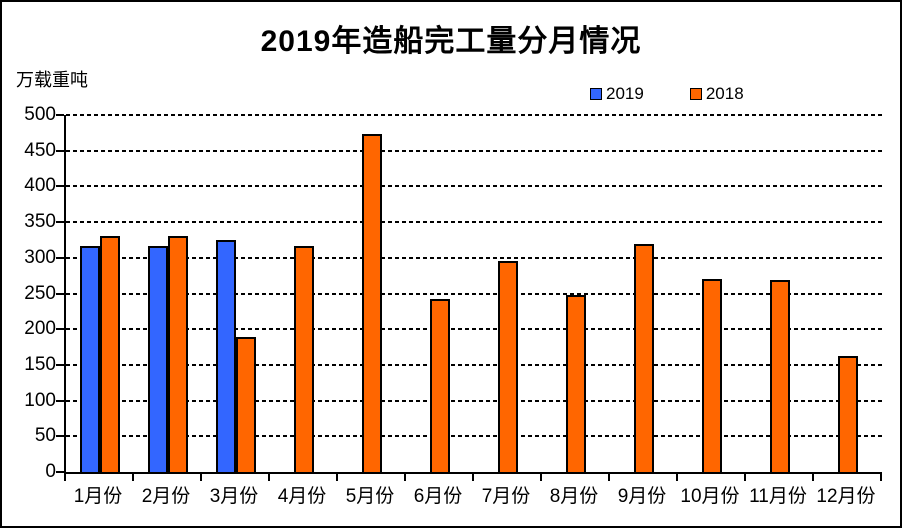 The image size is (902, 528). What do you see at coordinates (40, 114) in the screenshot?
I see `y-tick-label-500: 500` at bounding box center [40, 114].